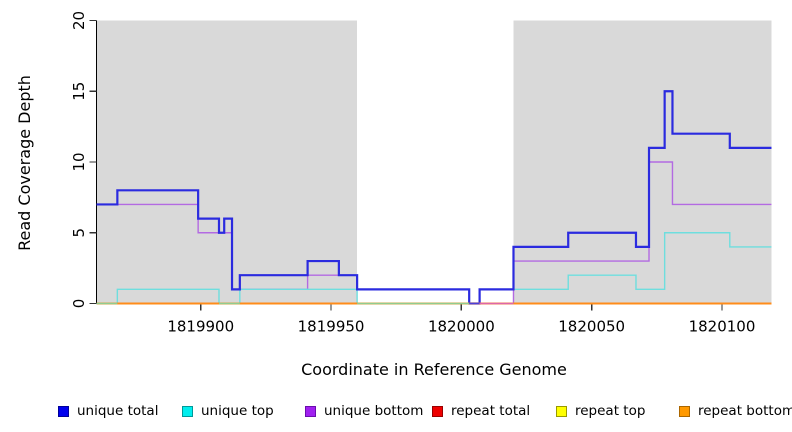  What do you see at coordinates (491, 411) in the screenshot?
I see `legend-label: repeat total` at bounding box center [491, 411].